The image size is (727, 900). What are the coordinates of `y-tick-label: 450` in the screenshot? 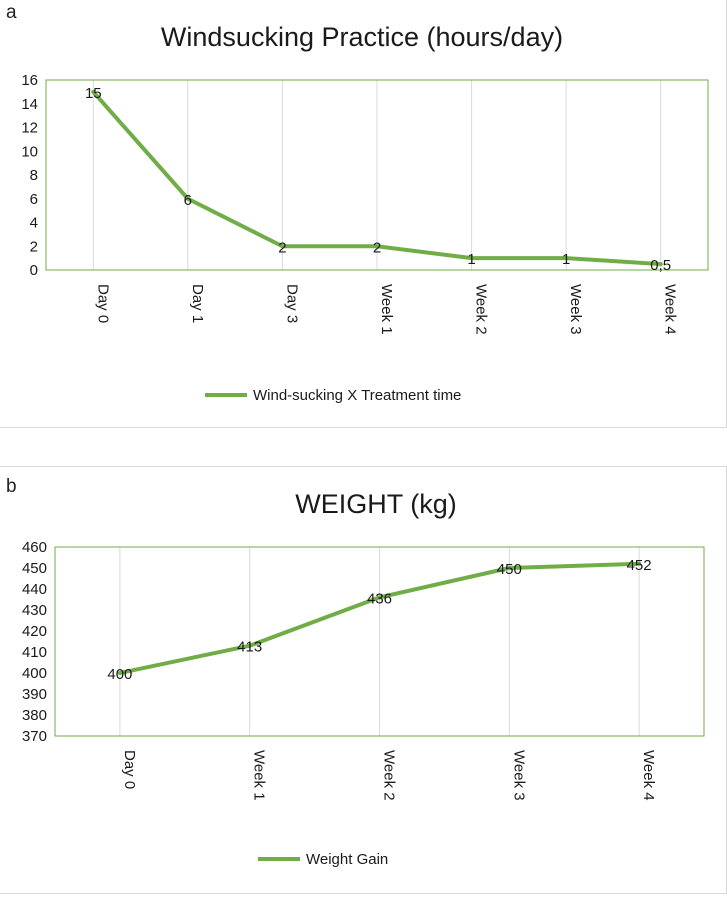 It's located at (34, 568).